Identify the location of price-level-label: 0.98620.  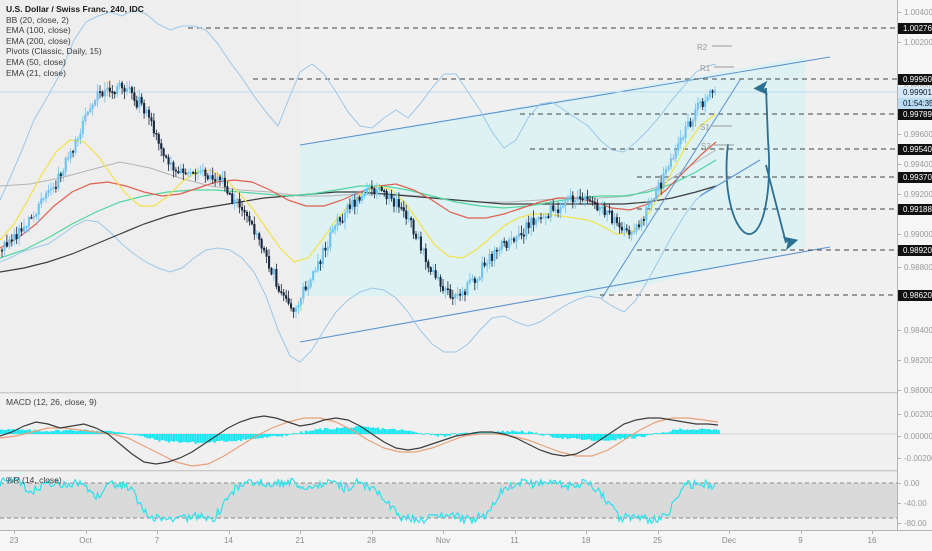
(915, 295).